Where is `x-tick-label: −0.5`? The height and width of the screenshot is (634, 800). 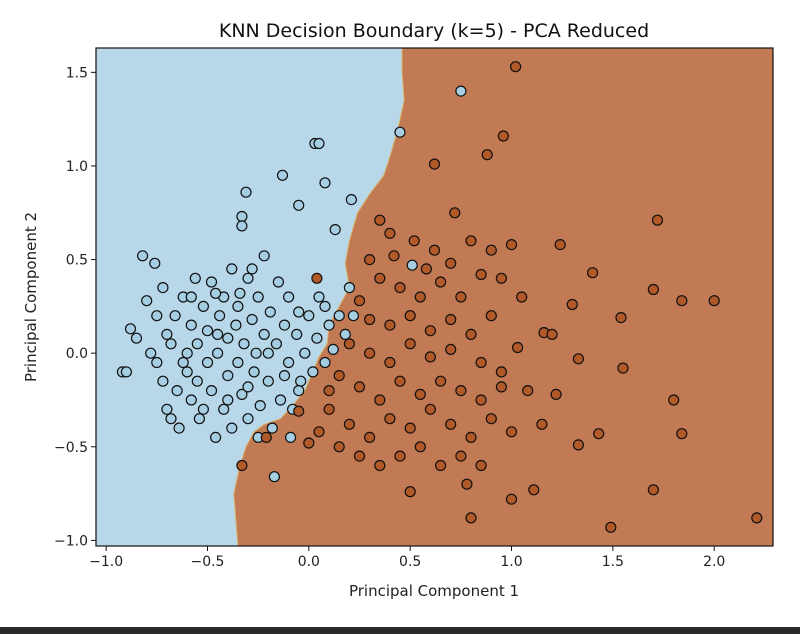 x-tick-label: −0.5 is located at coordinates (207, 562).